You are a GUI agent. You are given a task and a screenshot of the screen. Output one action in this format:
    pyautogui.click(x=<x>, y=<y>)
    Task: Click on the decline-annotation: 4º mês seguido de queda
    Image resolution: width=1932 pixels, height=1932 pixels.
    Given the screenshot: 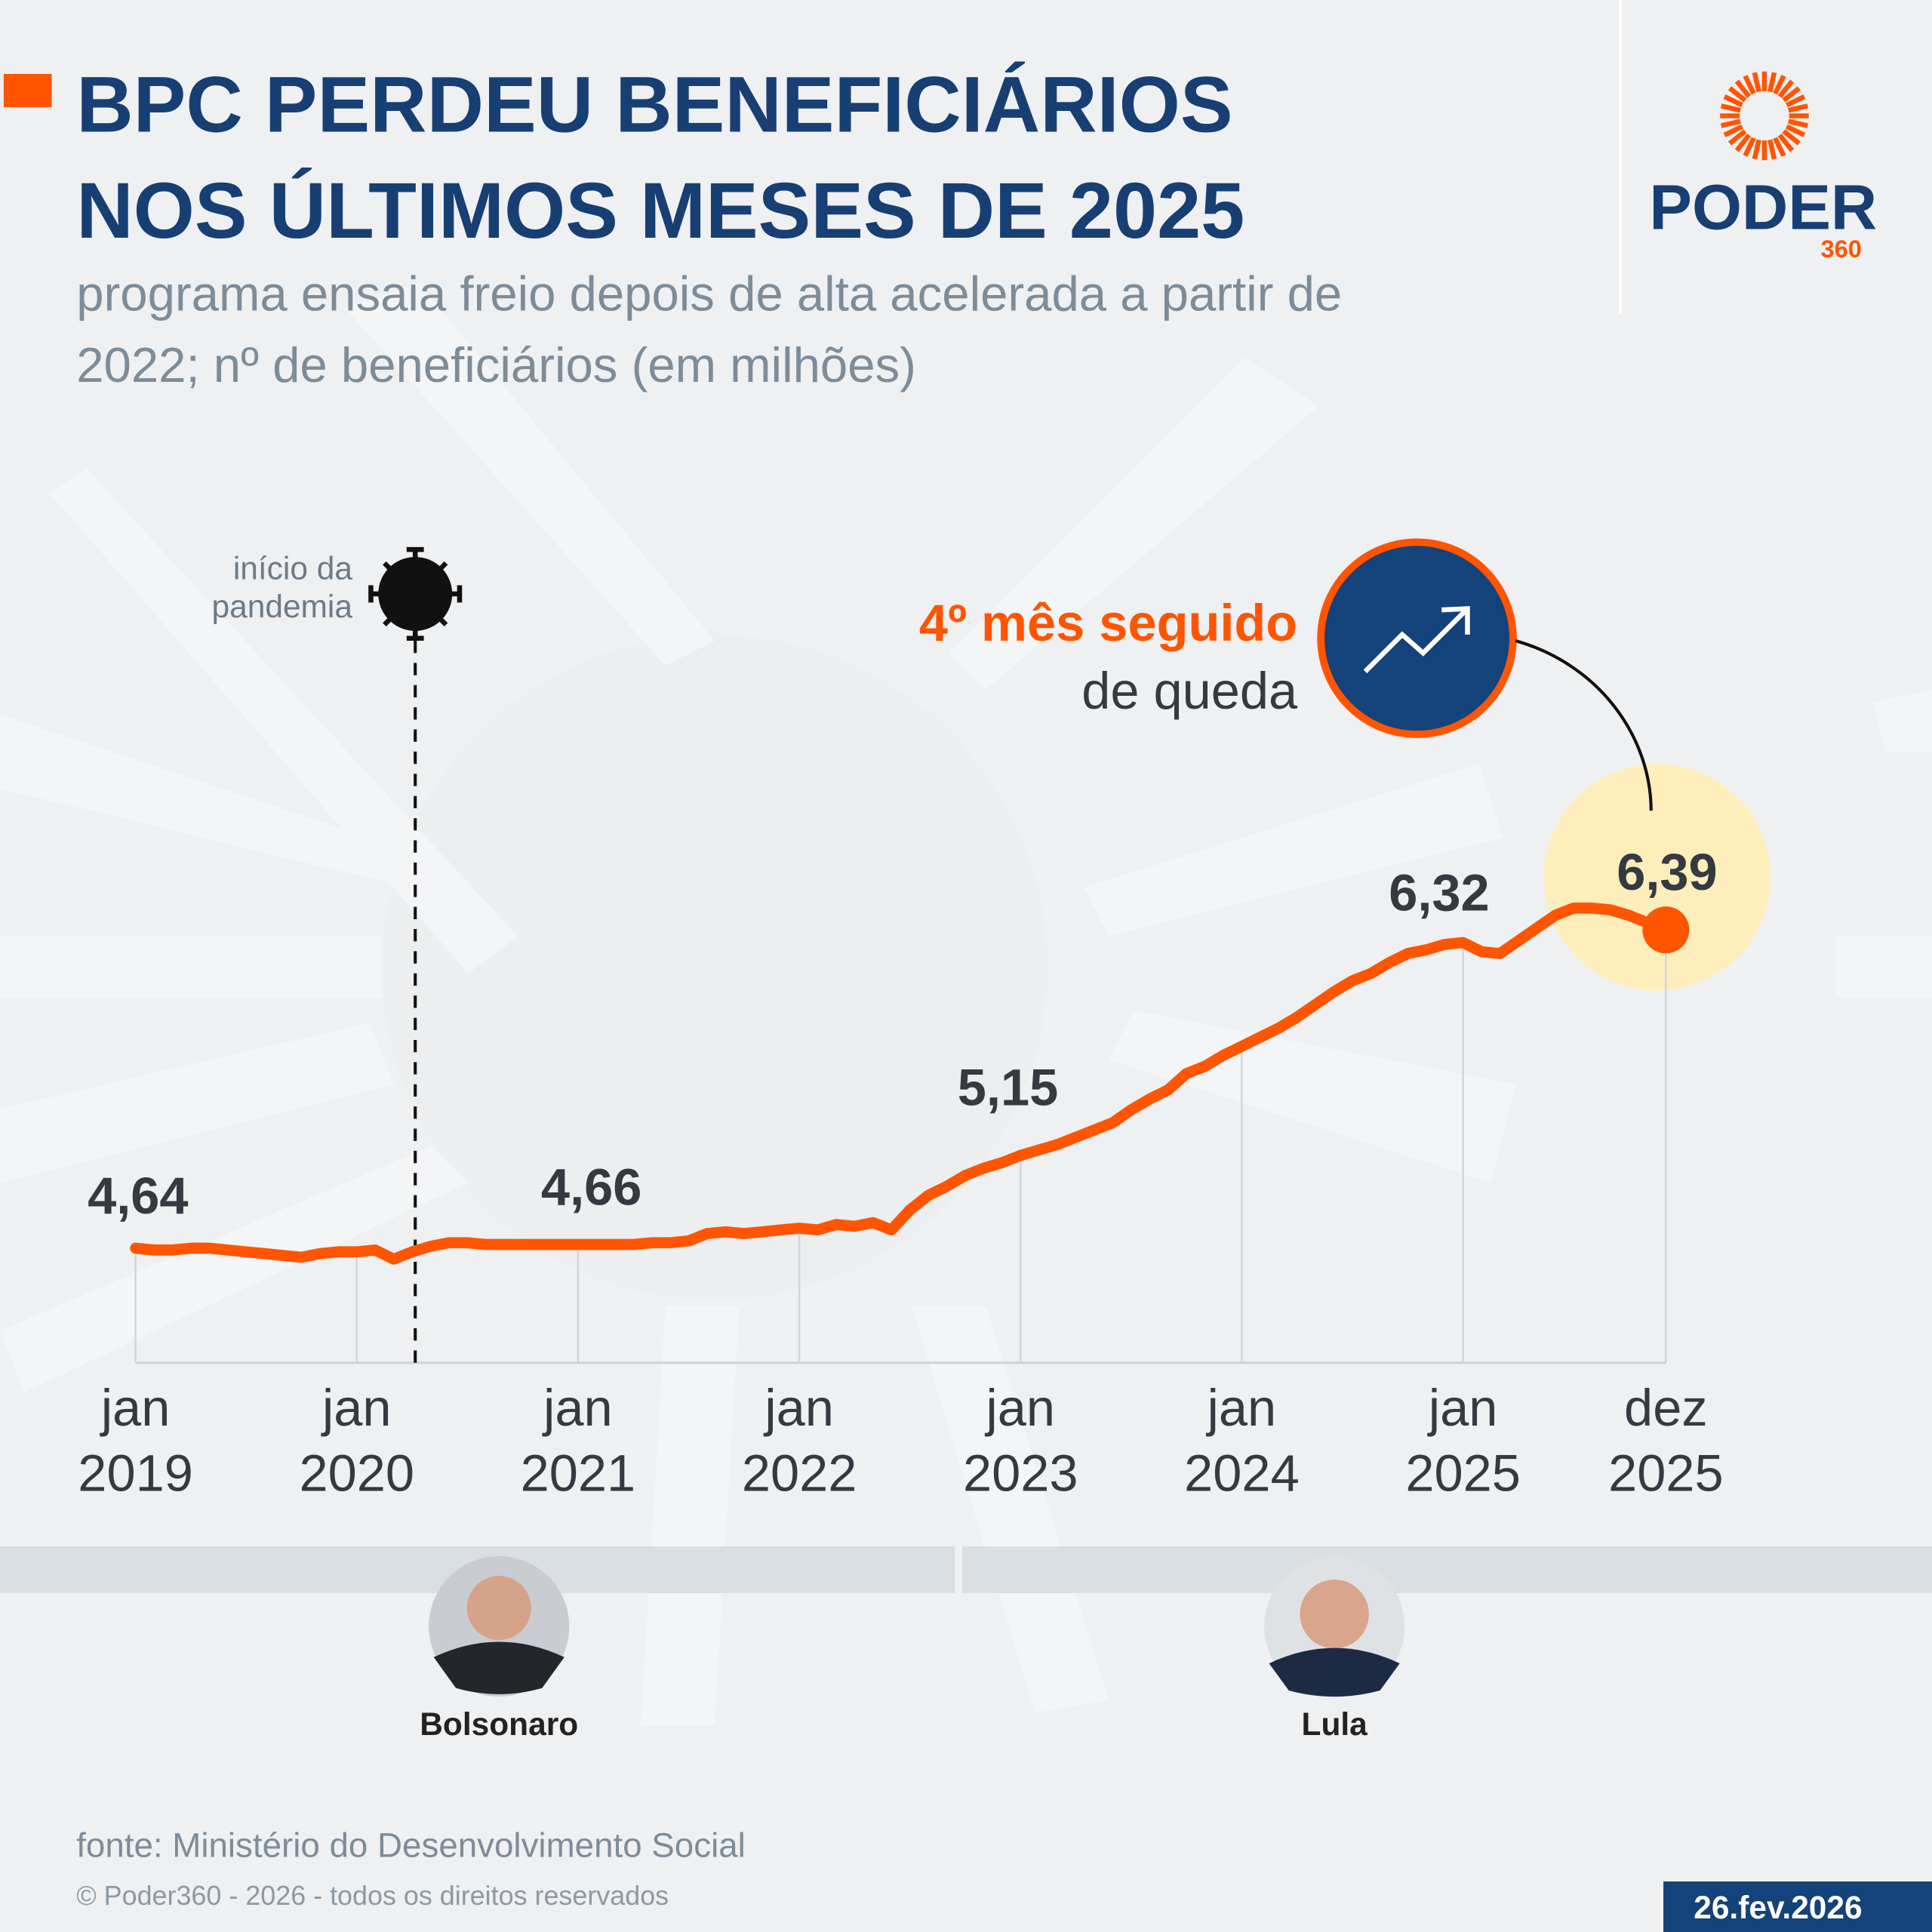 What is the action you would take?
    pyautogui.click(x=1286, y=674)
    